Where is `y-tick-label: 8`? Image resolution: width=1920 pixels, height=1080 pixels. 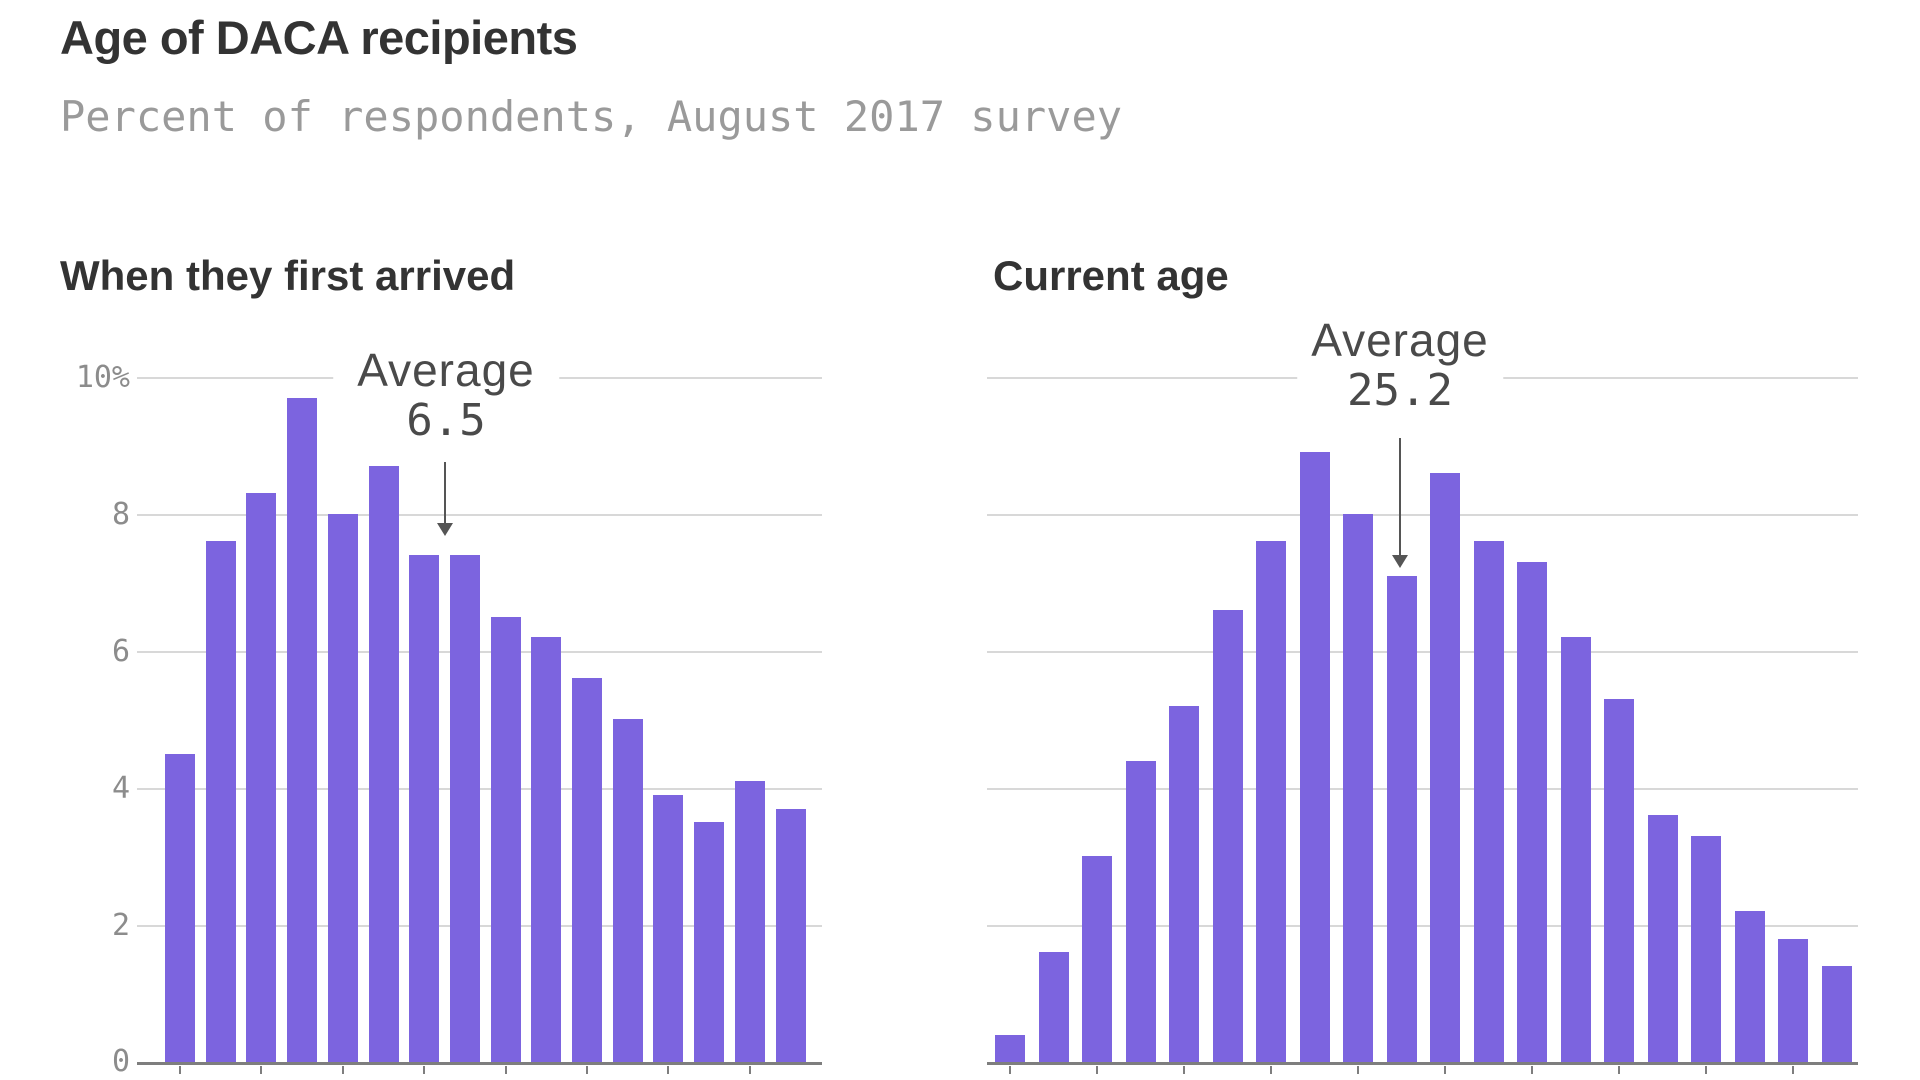
y-tick-label: 8 is located at coordinates (120, 514).